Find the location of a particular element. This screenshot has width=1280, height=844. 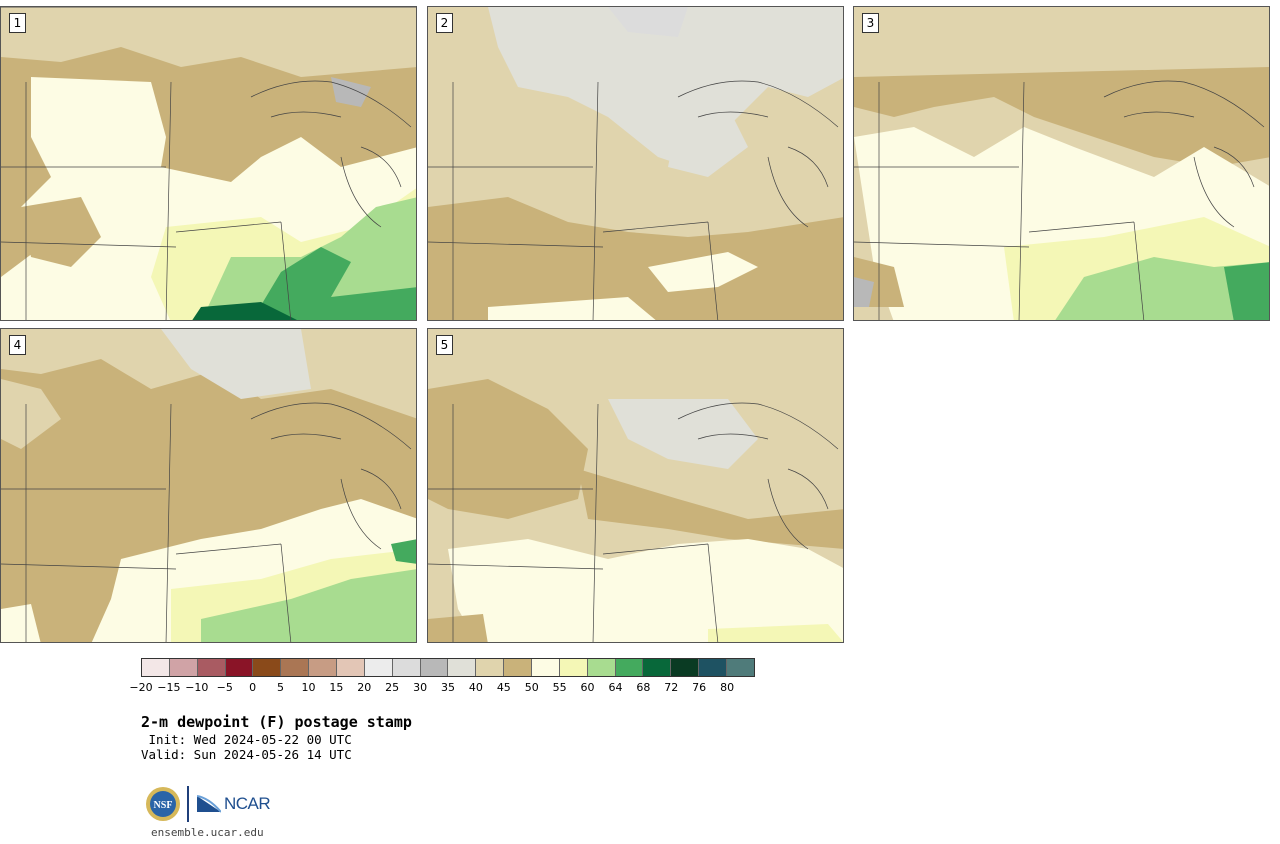

logos: NSF NCAR is located at coordinates (210, 804).